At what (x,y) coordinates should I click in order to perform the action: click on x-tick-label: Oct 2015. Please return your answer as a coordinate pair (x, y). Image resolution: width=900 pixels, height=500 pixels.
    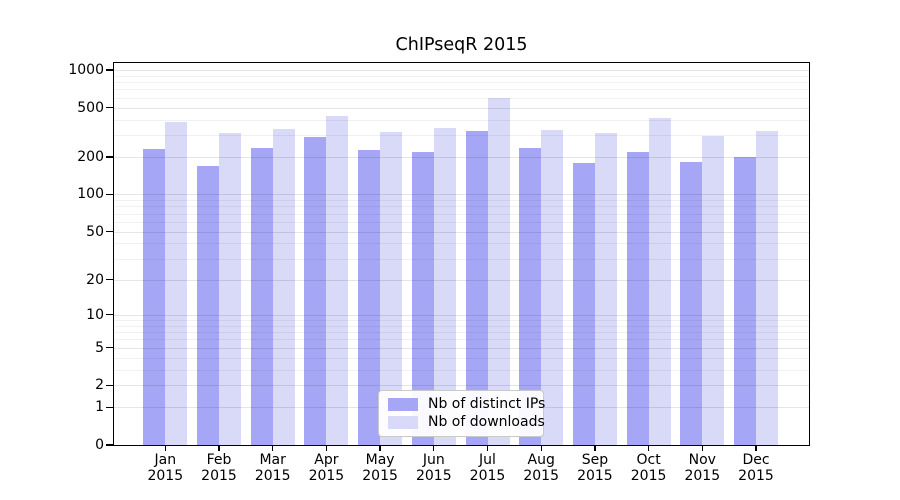
    Looking at the image, I should click on (648, 468).